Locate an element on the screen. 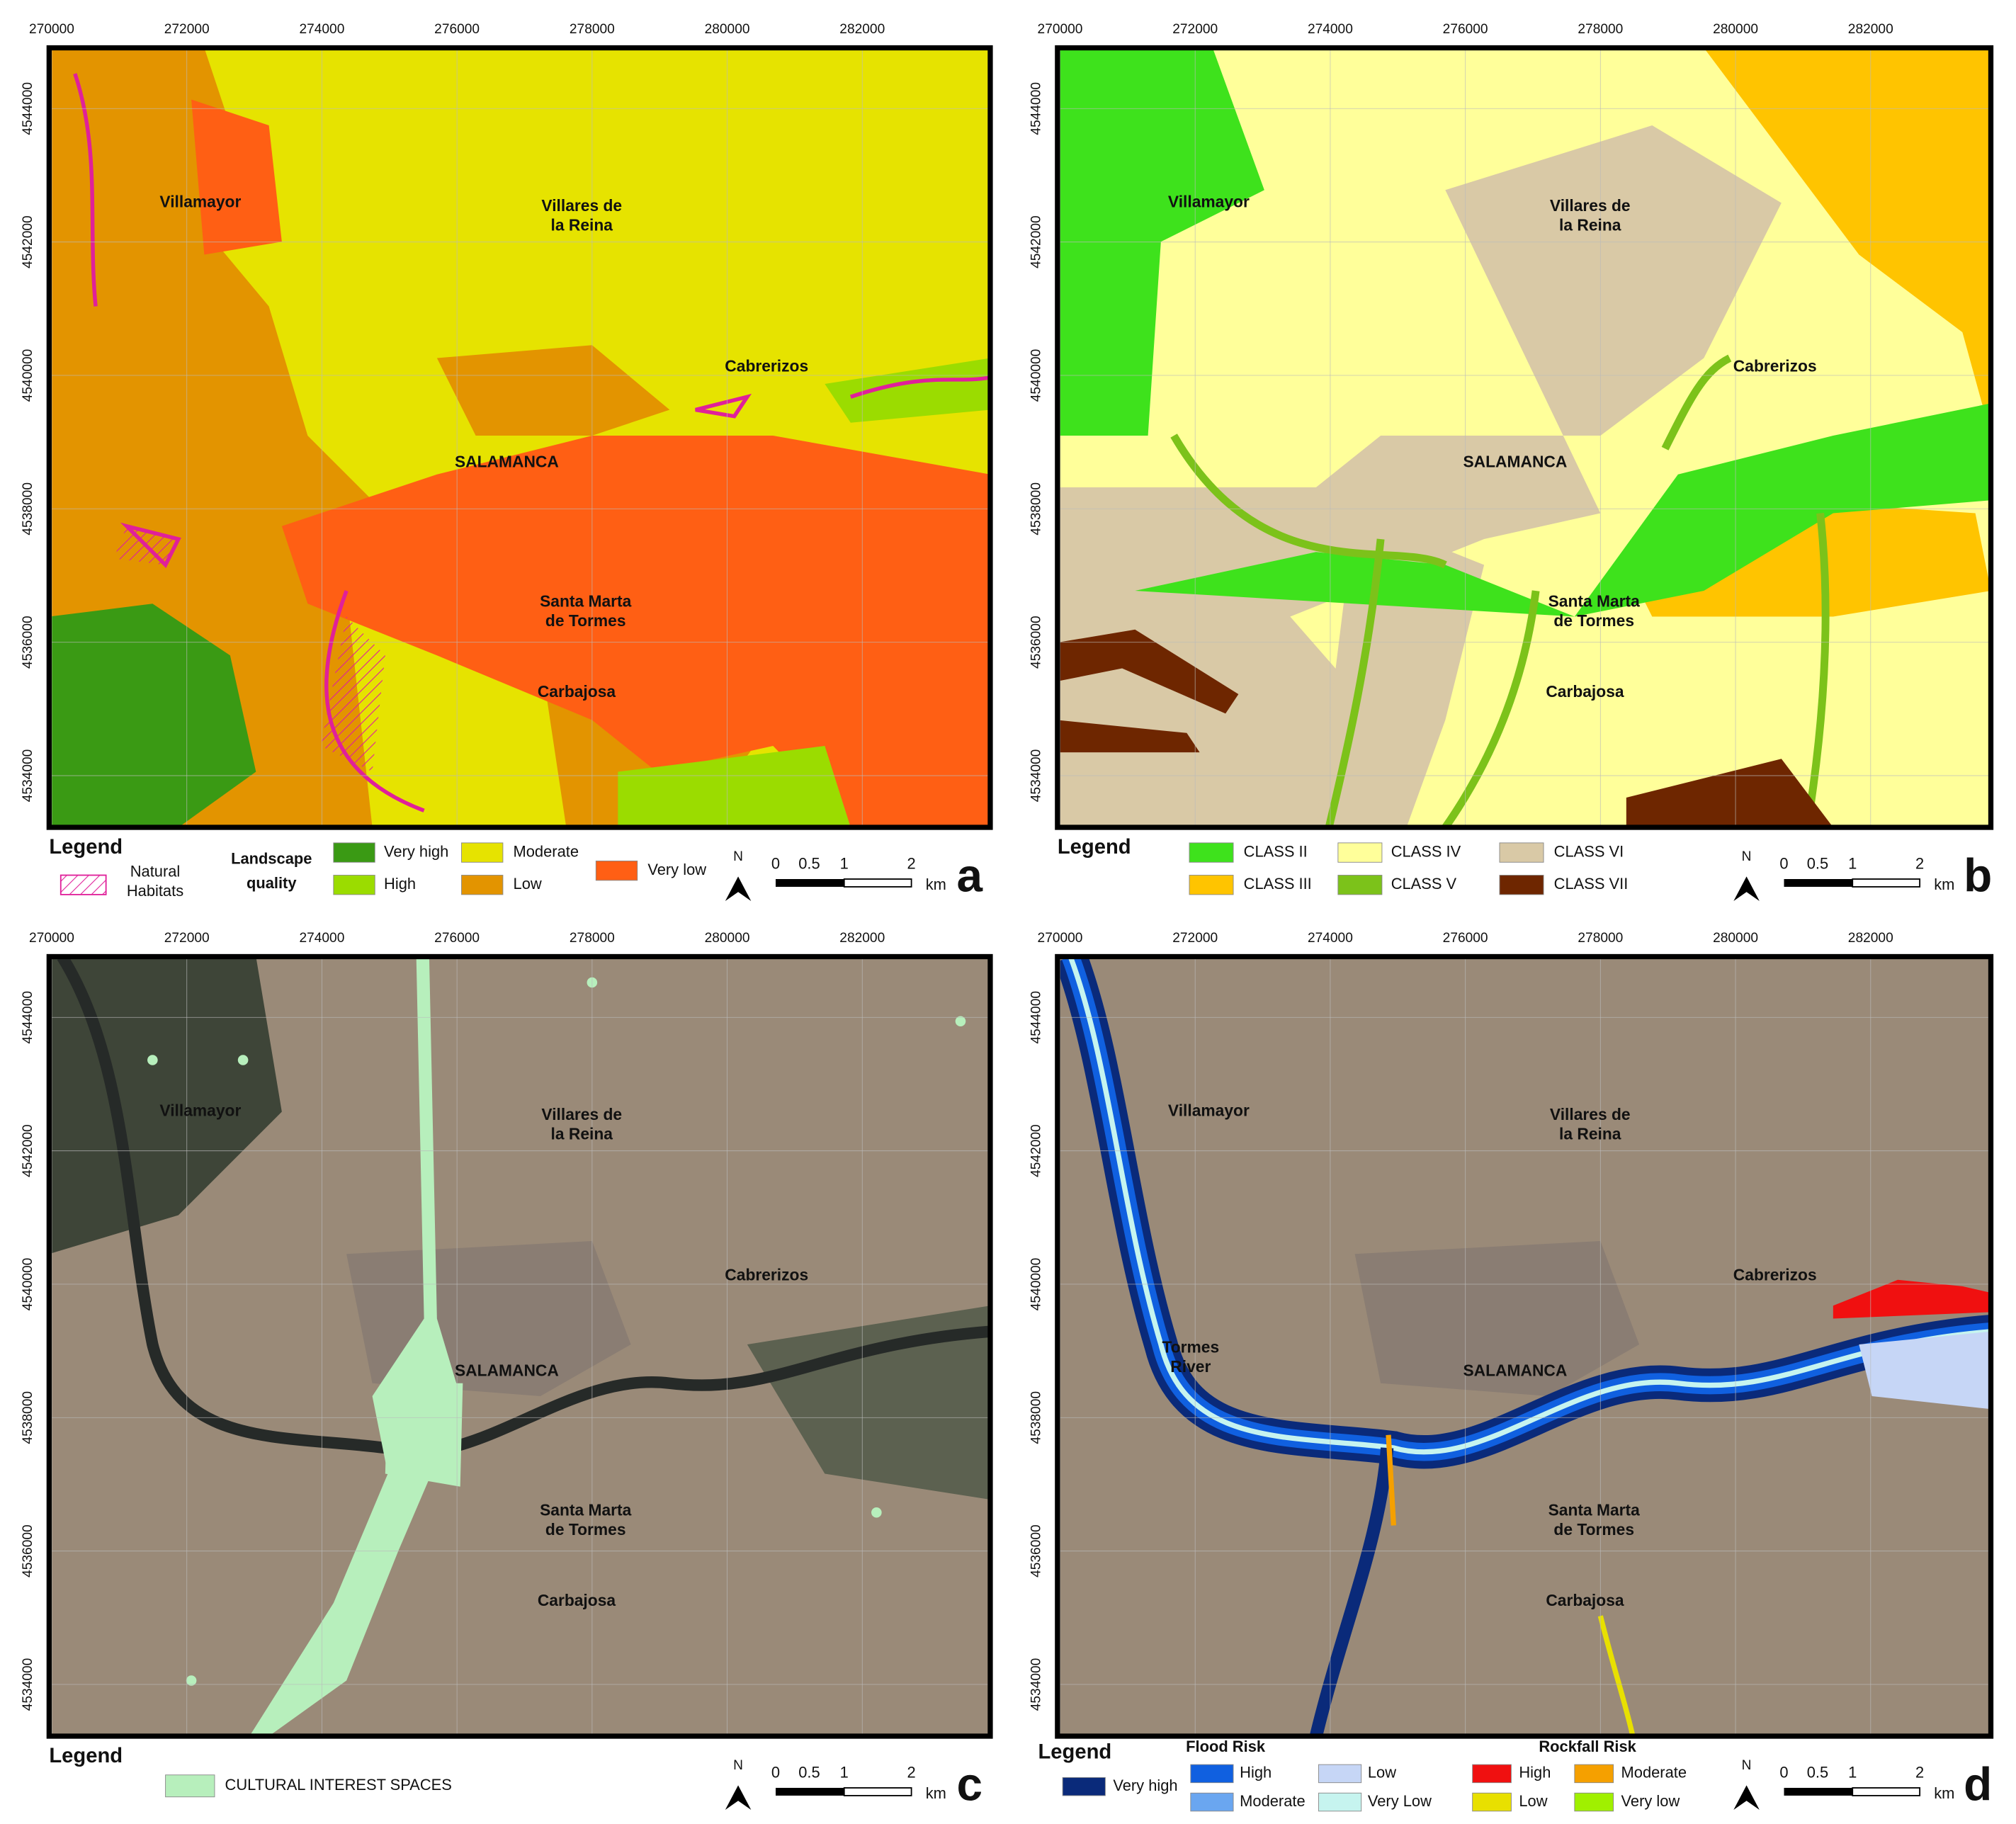 Image resolution: width=2016 pixels, height=1824 pixels. place-label: Villamayor is located at coordinates (200, 202).